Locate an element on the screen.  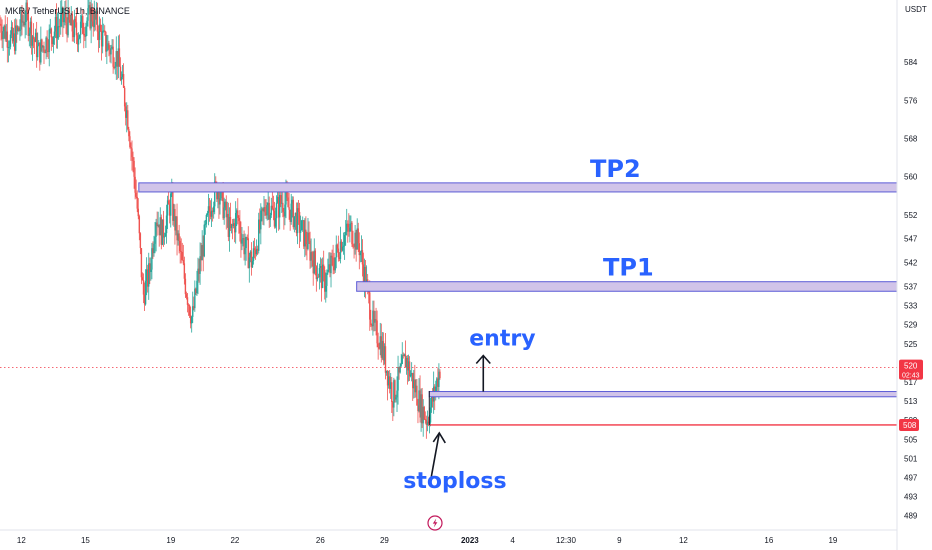
x-tick-label: 15 is located at coordinates (85, 540).